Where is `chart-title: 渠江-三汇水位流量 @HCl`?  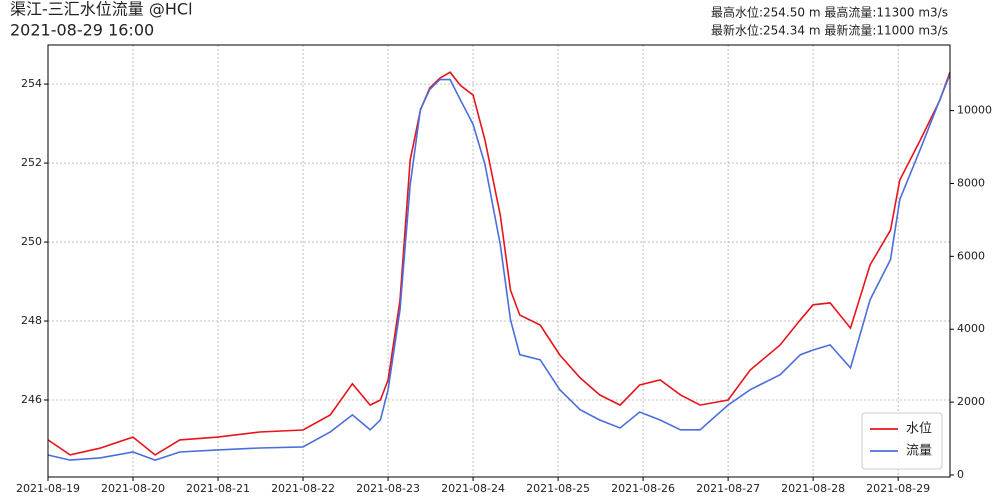
chart-title: 渠江-三汇水位流量 @HCl is located at coordinates (101, 9).